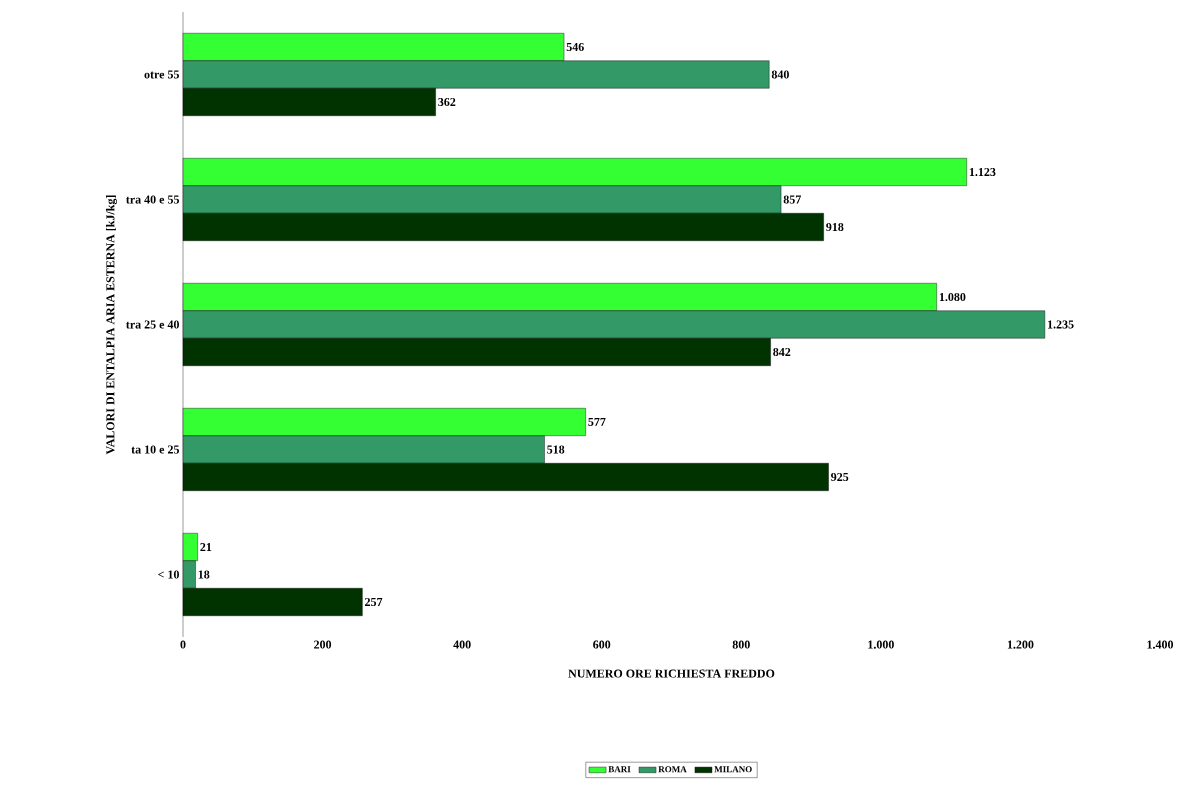 The height and width of the screenshot is (801, 1185). What do you see at coordinates (111, 325) in the screenshot?
I see `y-axis-title: VALORI DI ENTALPIA ARIA ESTERNA [kJ/kg]` at bounding box center [111, 325].